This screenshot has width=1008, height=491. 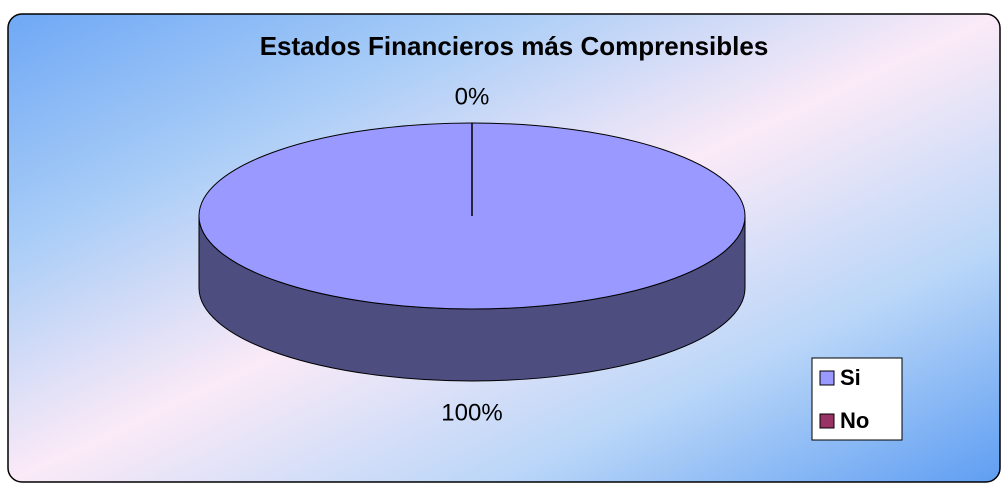 I want to click on legend-label: No, so click(x=854, y=420).